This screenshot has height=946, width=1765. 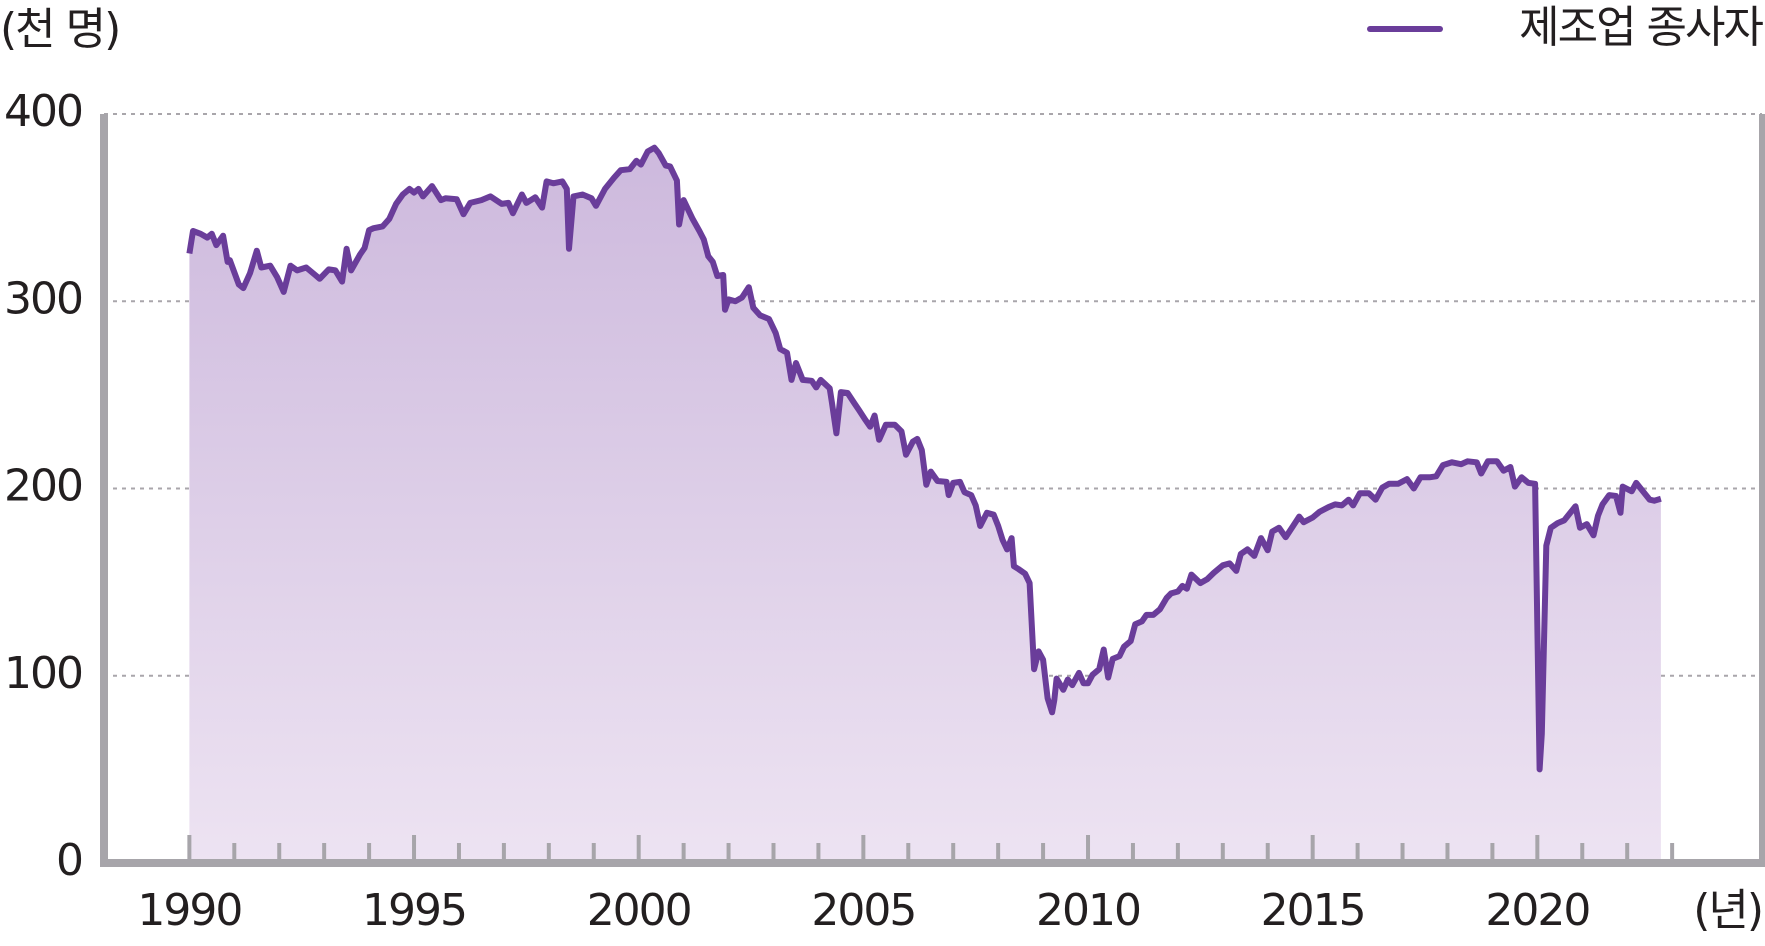 What do you see at coordinates (863, 910) in the screenshot?
I see `x-tick-label: 2005` at bounding box center [863, 910].